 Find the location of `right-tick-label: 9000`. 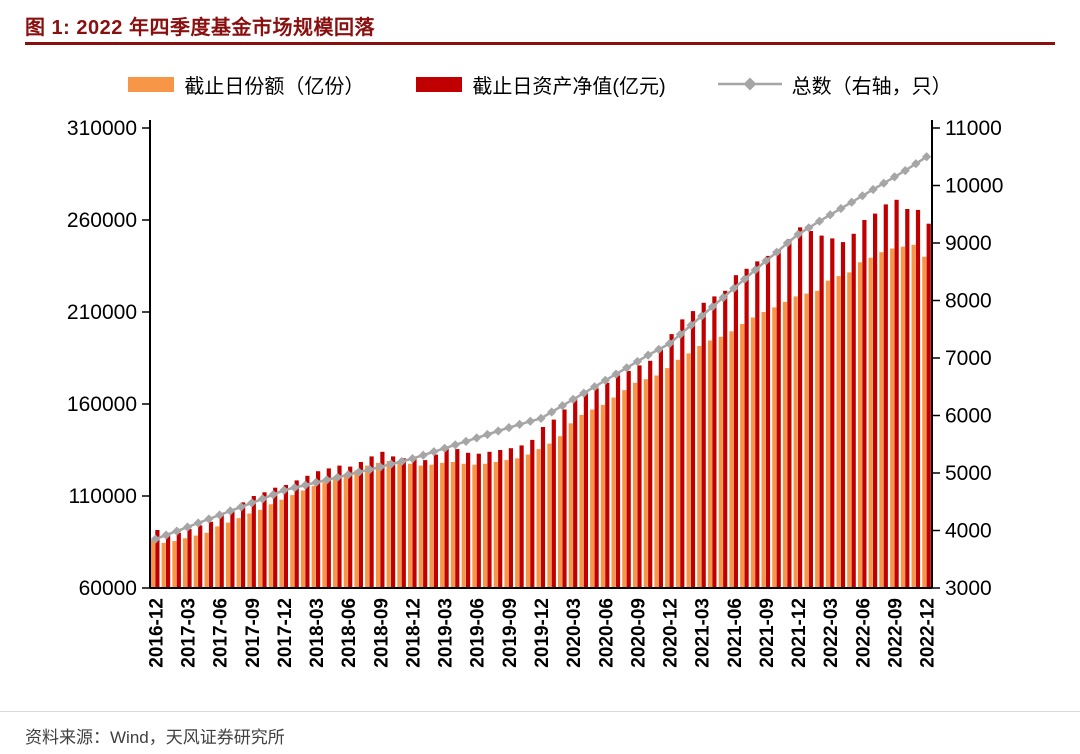

right-tick-label: 9000 is located at coordinates (968, 243).